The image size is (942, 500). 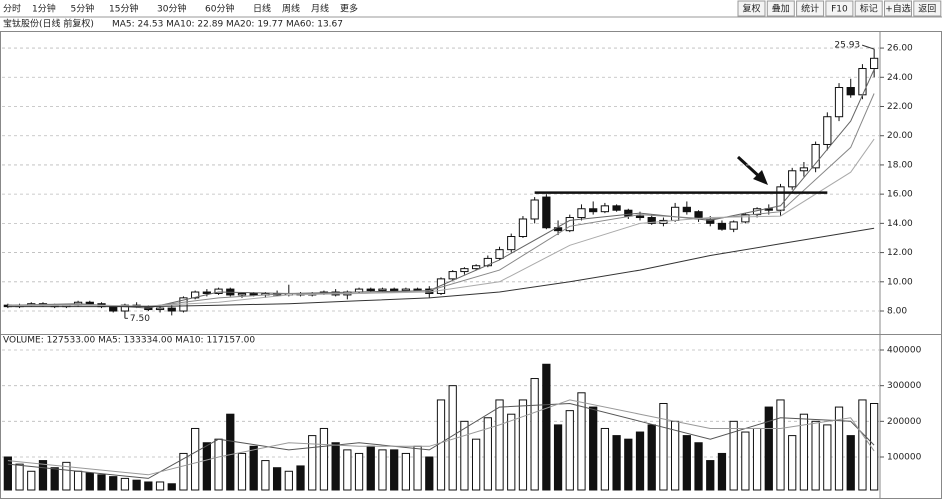 I want to click on period-tab: 月线, so click(x=320, y=9).